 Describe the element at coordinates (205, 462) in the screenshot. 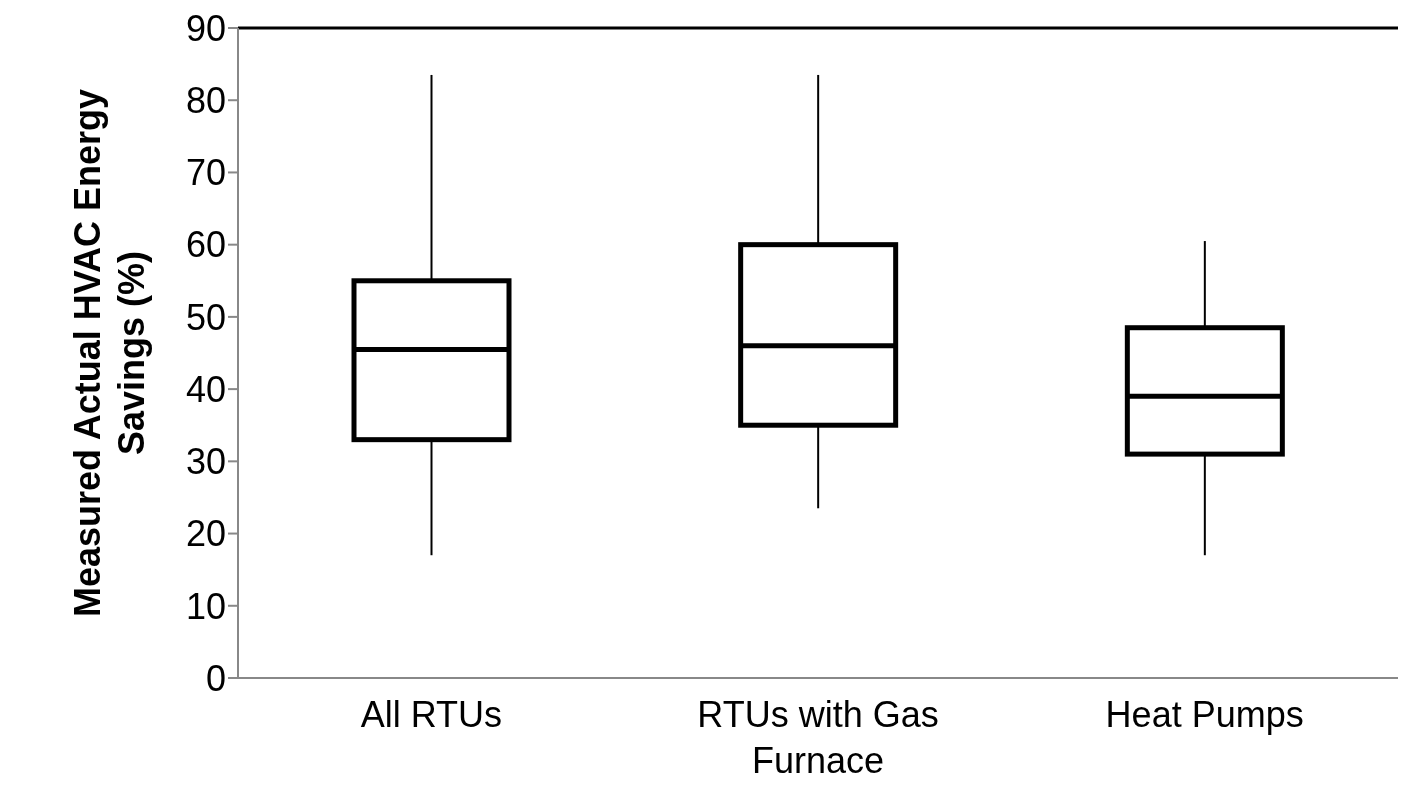

I see `y-tick-label: 30` at that location.